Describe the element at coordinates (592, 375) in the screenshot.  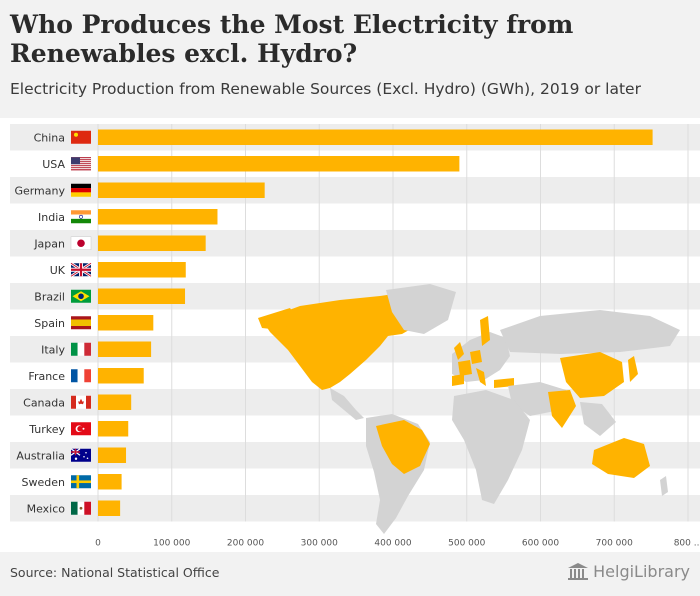
I see `map-china` at that location.